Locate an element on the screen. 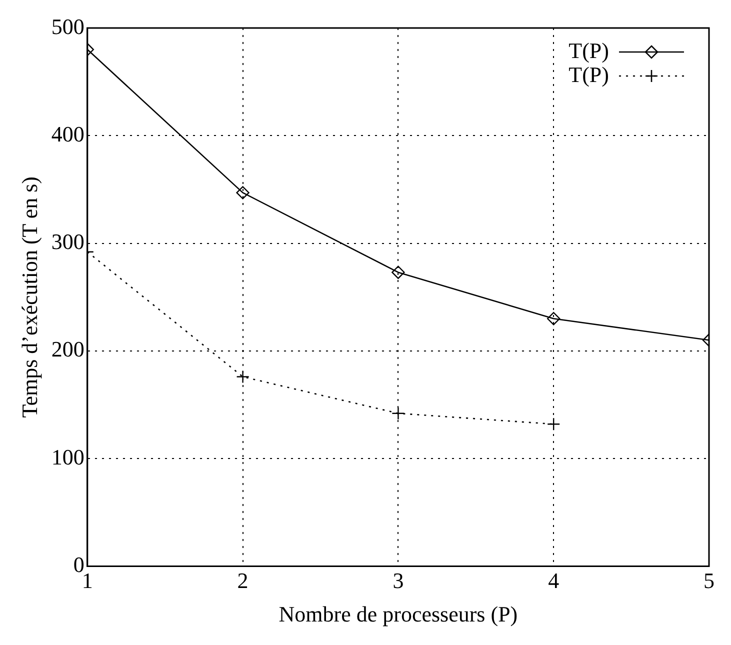  y-tick-label: 100 is located at coordinates (67, 457).